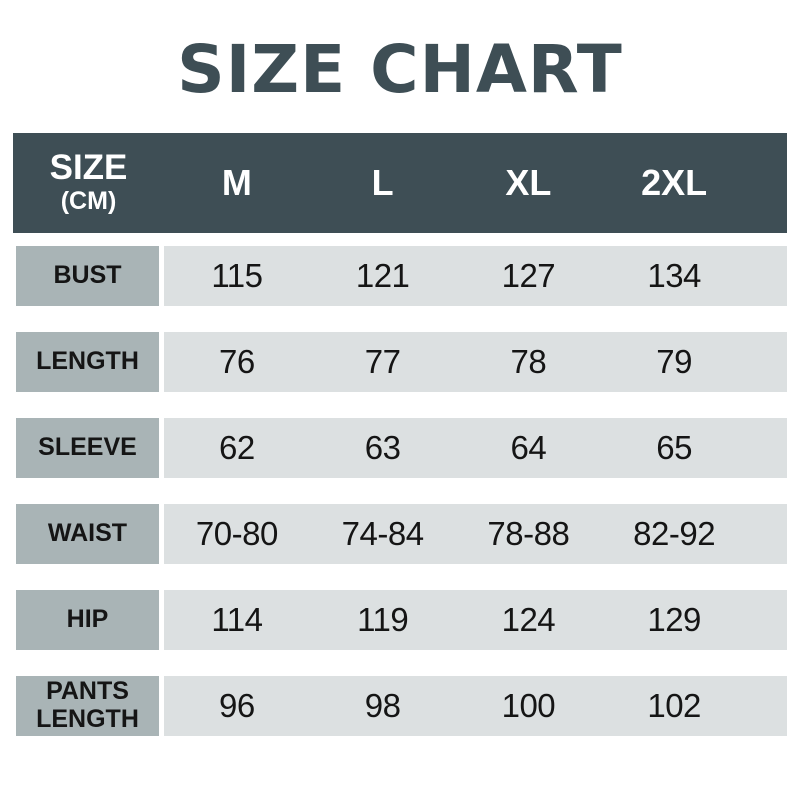 This screenshot has height=800, width=800. What do you see at coordinates (382, 533) in the screenshot?
I see `value-cell: 74-84` at bounding box center [382, 533].